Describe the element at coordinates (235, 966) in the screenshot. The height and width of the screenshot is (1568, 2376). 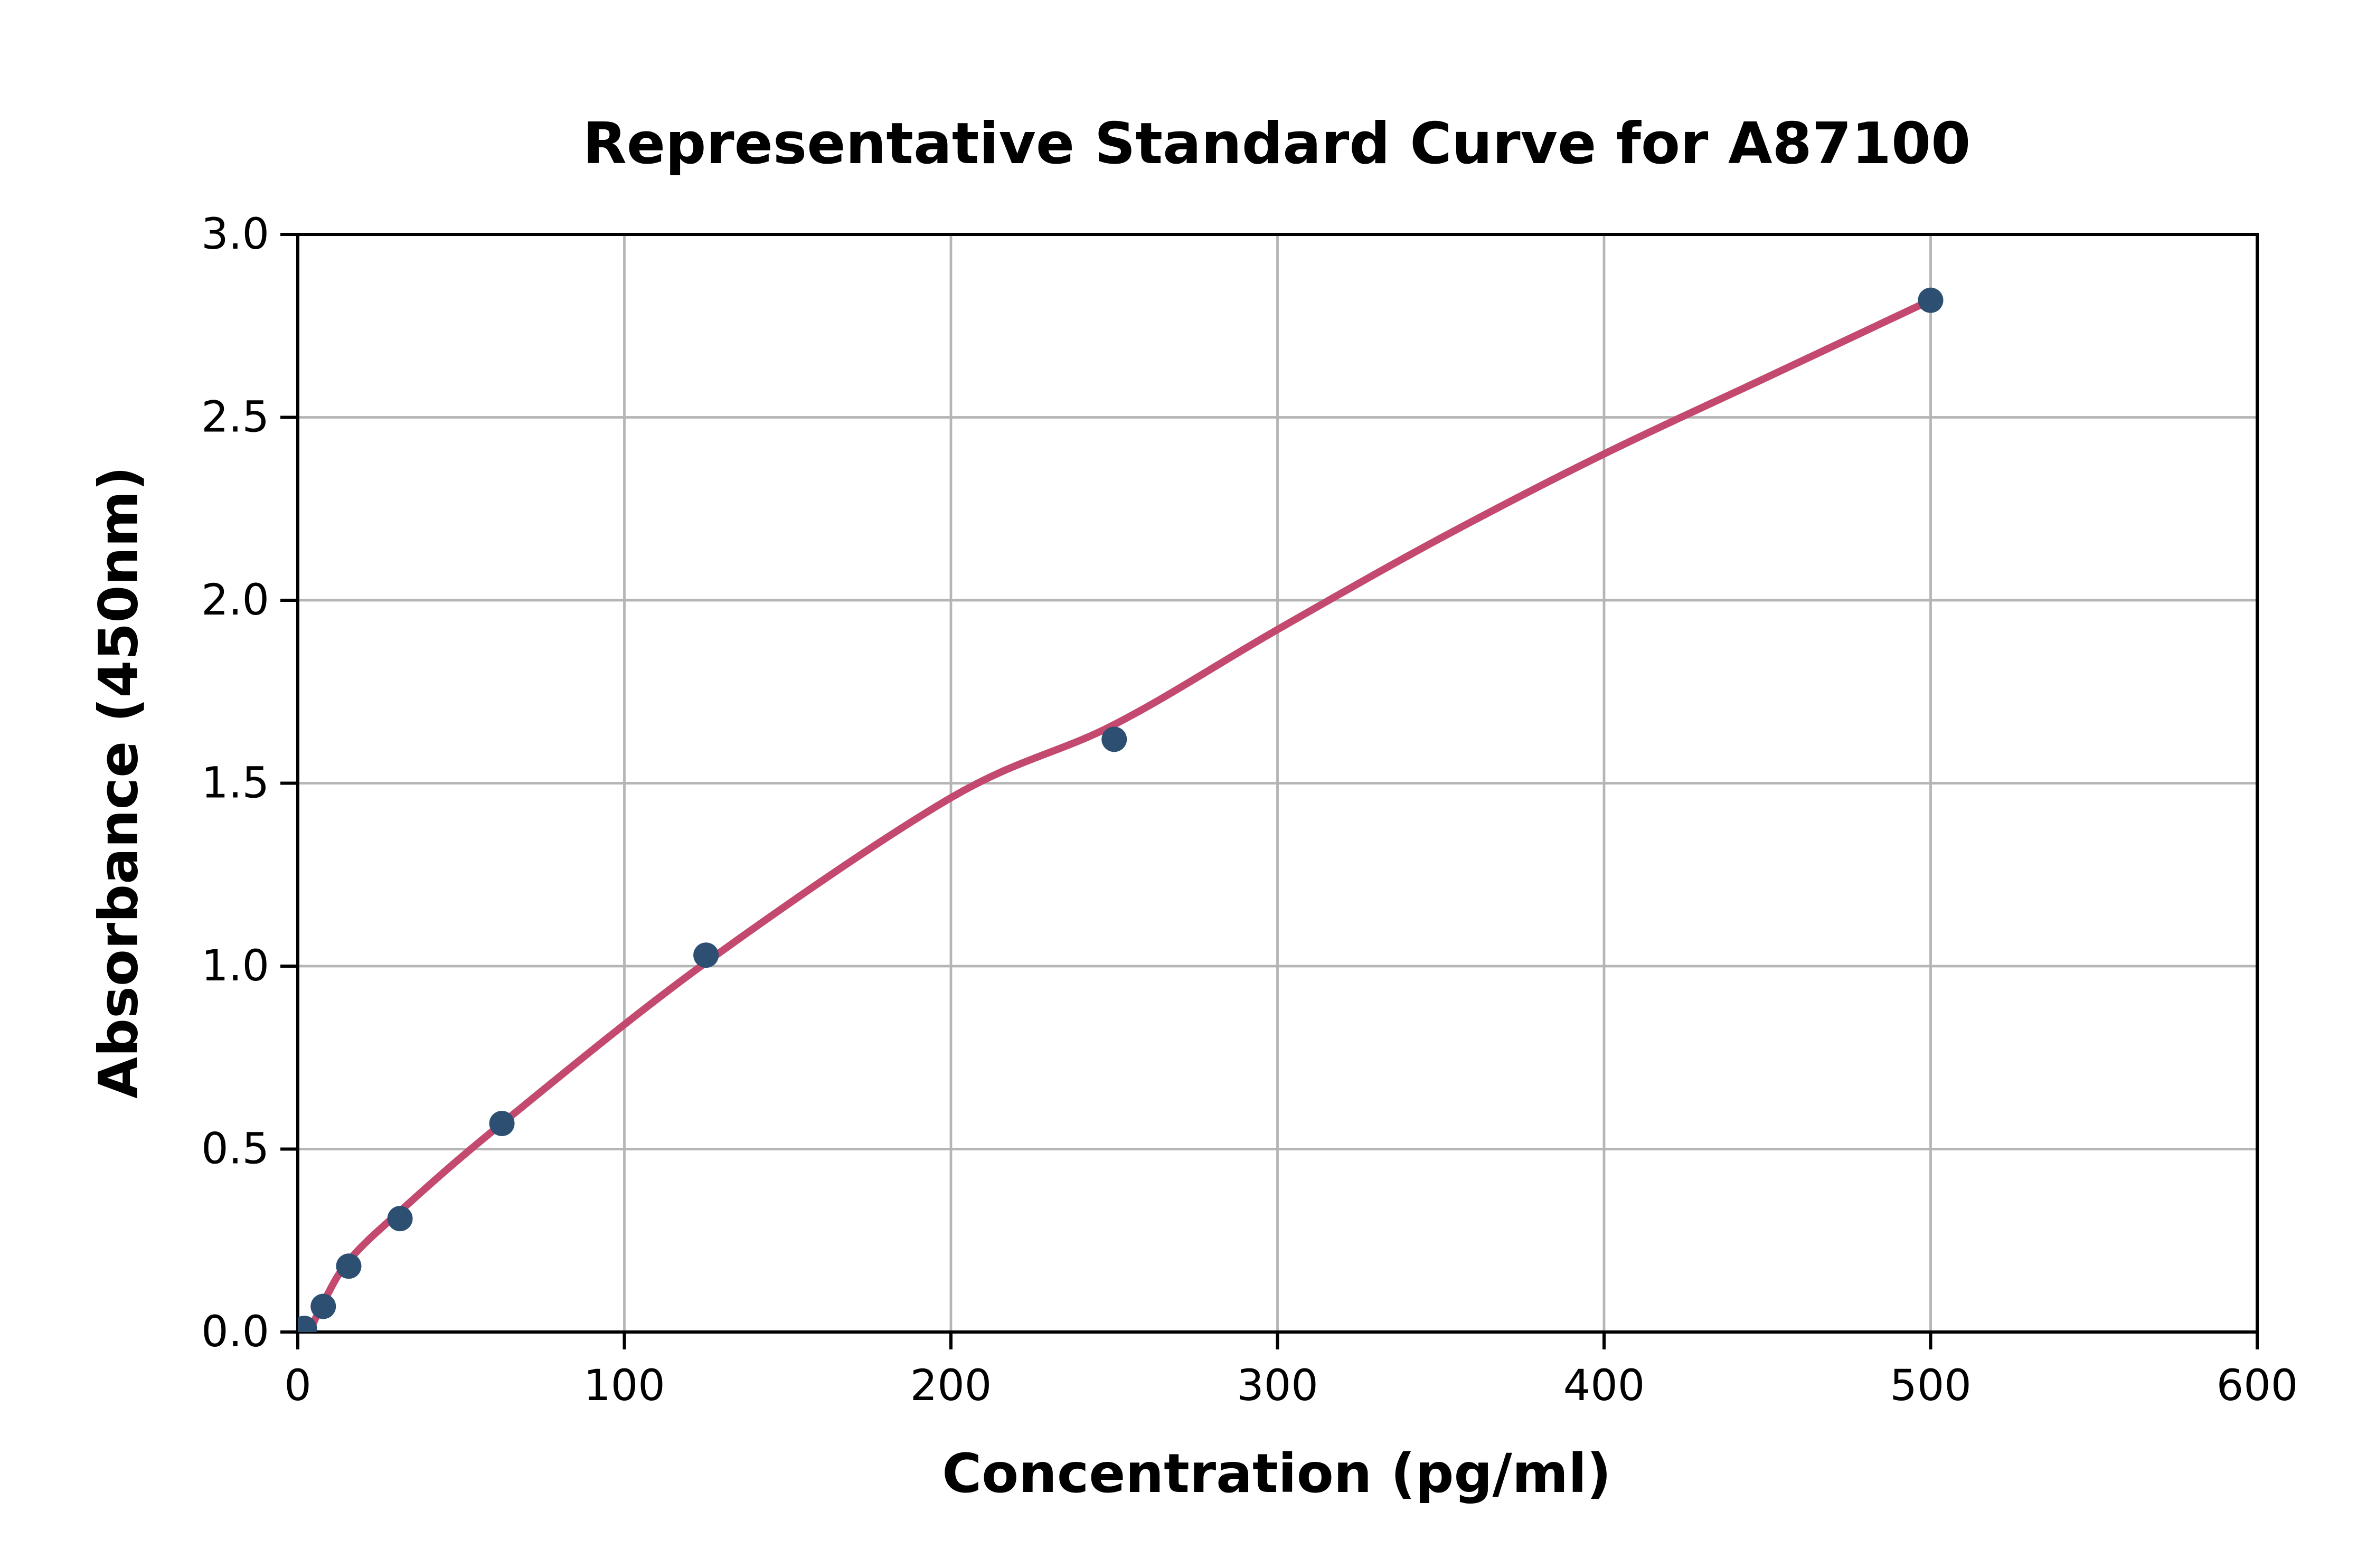
I see `y-tick-label: 1.0` at that location.